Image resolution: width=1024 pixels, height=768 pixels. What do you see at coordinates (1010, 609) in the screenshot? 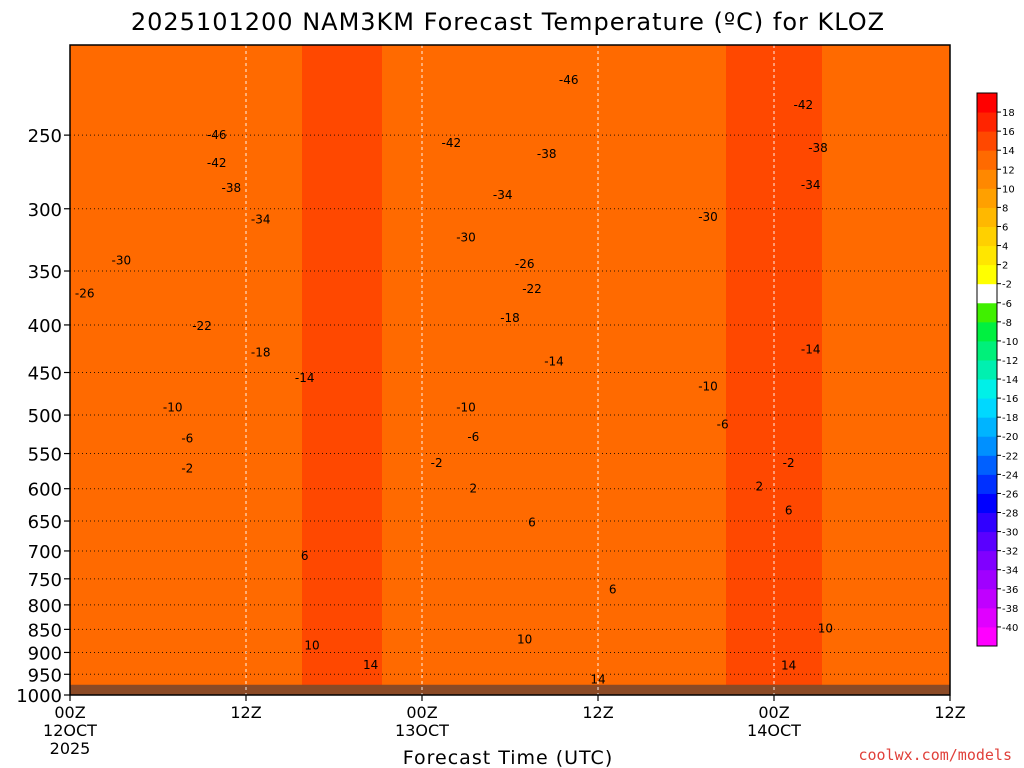
I see `colorbar-label: -38` at bounding box center [1010, 609].